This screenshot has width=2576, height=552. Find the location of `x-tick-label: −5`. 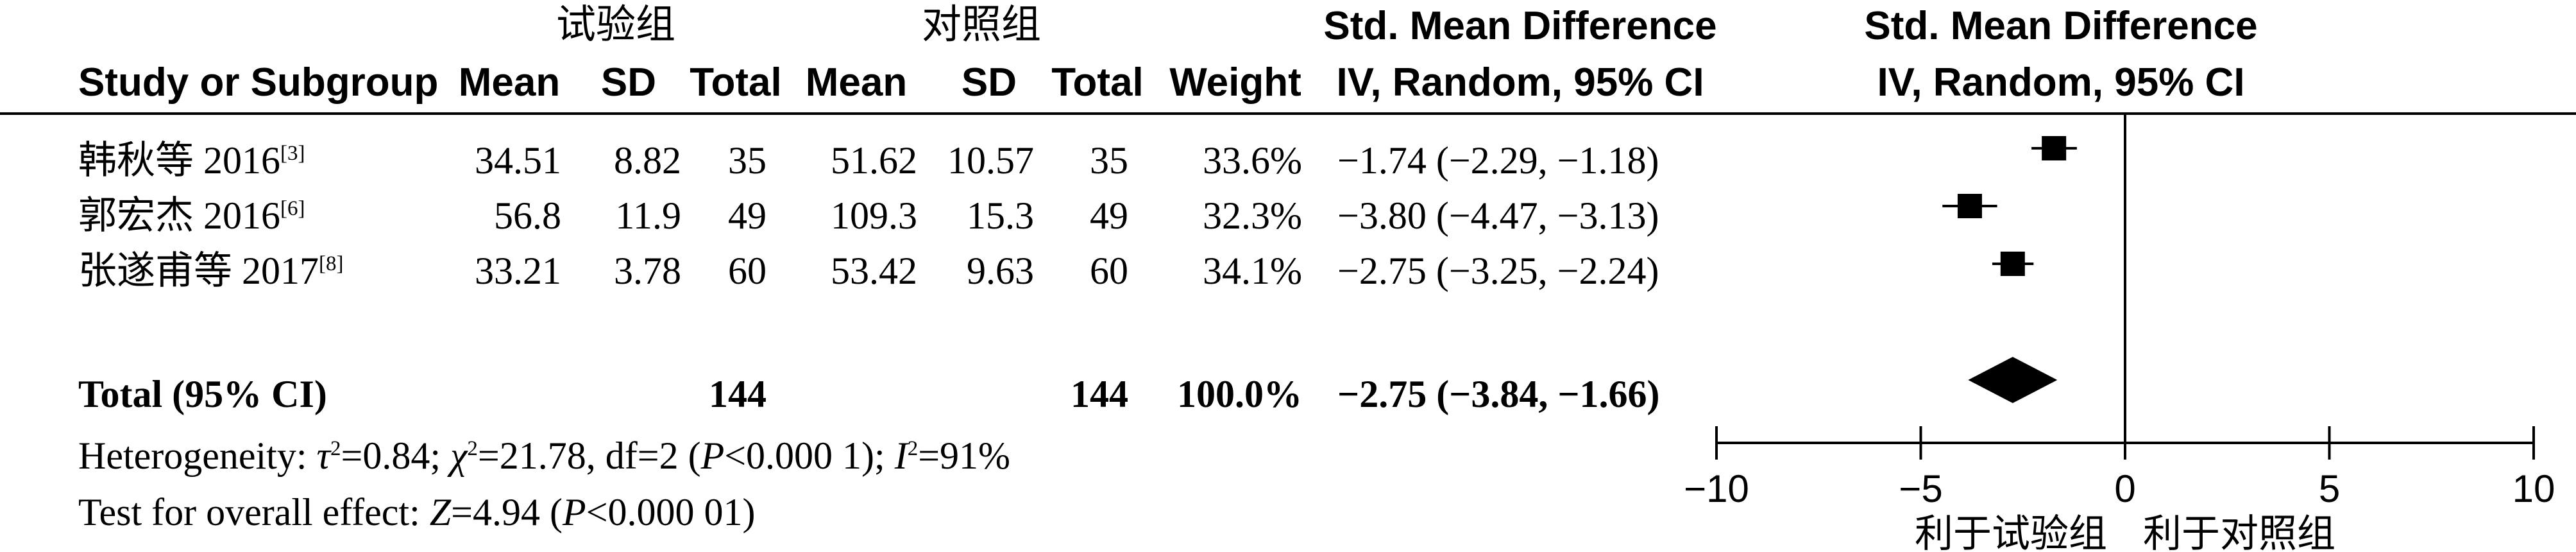

x-tick-label: −5 is located at coordinates (1920, 488).